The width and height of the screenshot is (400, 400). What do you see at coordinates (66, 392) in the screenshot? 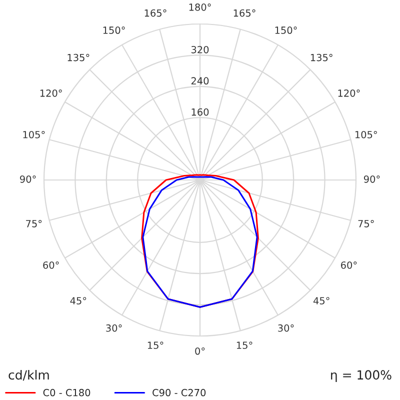
I see `legend-label: C0 - C180` at bounding box center [66, 392].